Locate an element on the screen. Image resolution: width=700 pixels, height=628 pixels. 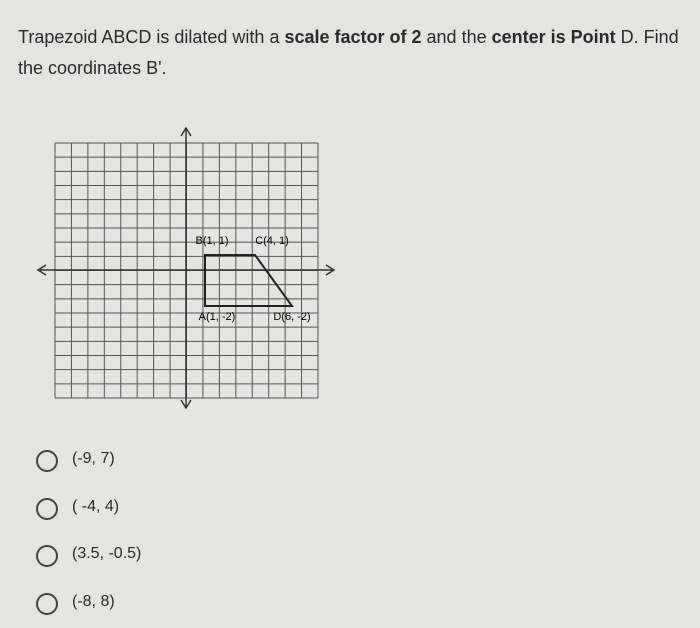
point-label: C(4, 1) is located at coordinates (272, 241).